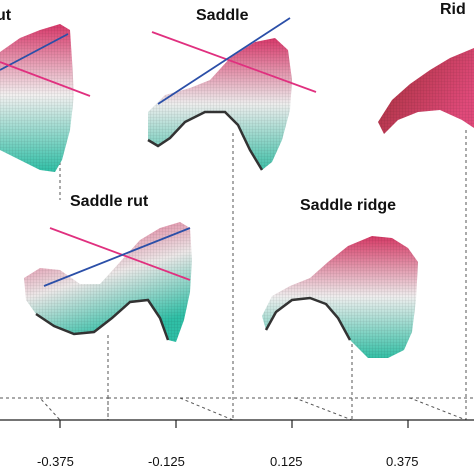  I want to click on saddle-ridge-surface, so click(340, 297).